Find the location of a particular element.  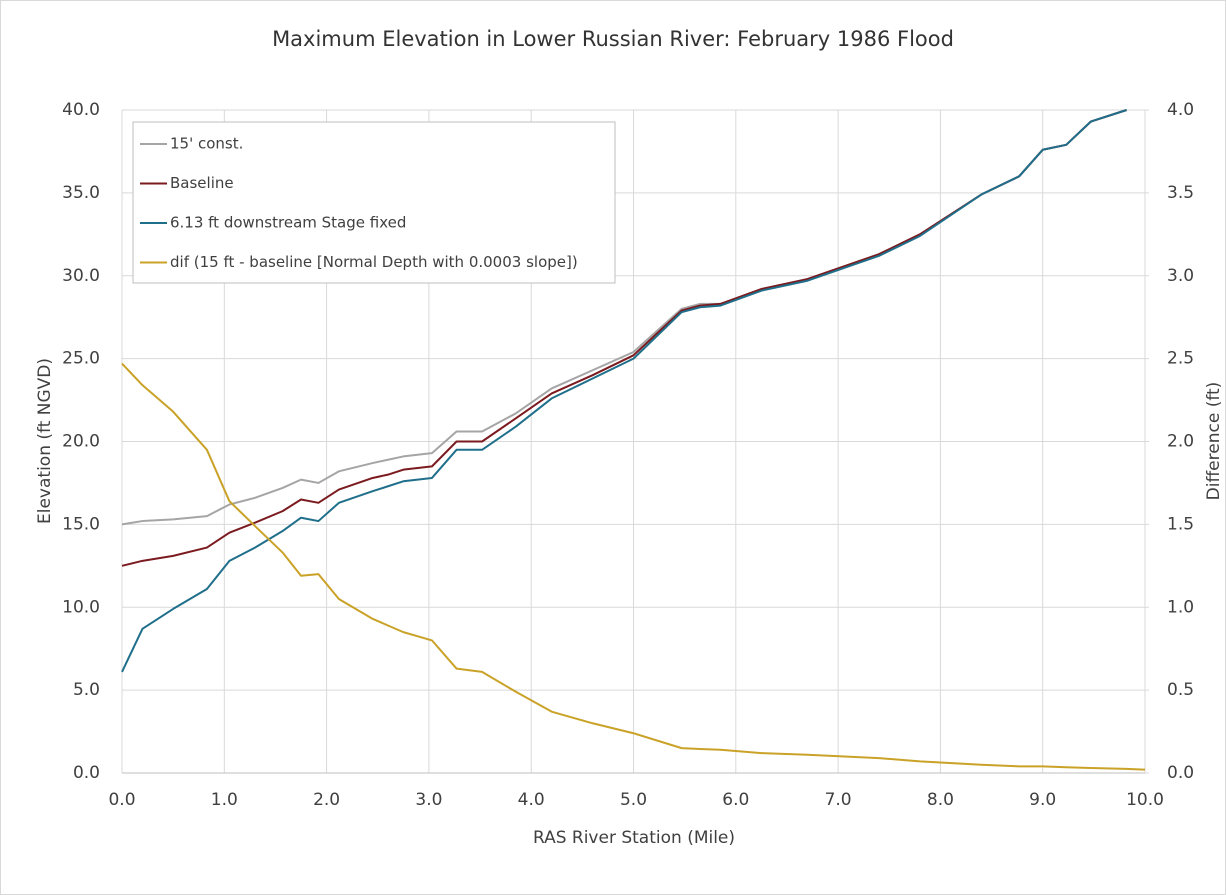

y2-tick-label: 1.0 is located at coordinates (1180, 607).